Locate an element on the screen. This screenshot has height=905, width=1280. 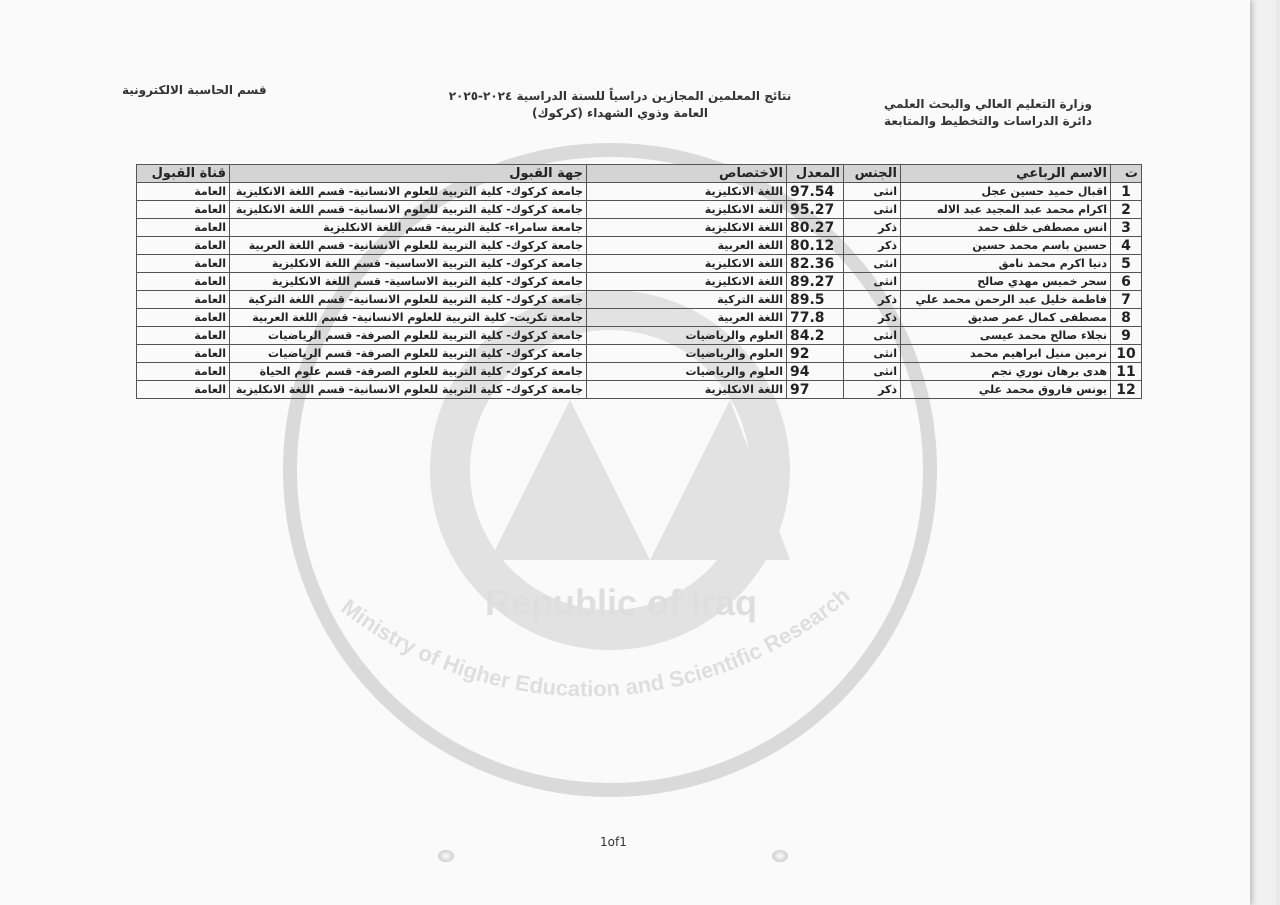
column-header-specialization: الاختصاص is located at coordinates (686, 173).